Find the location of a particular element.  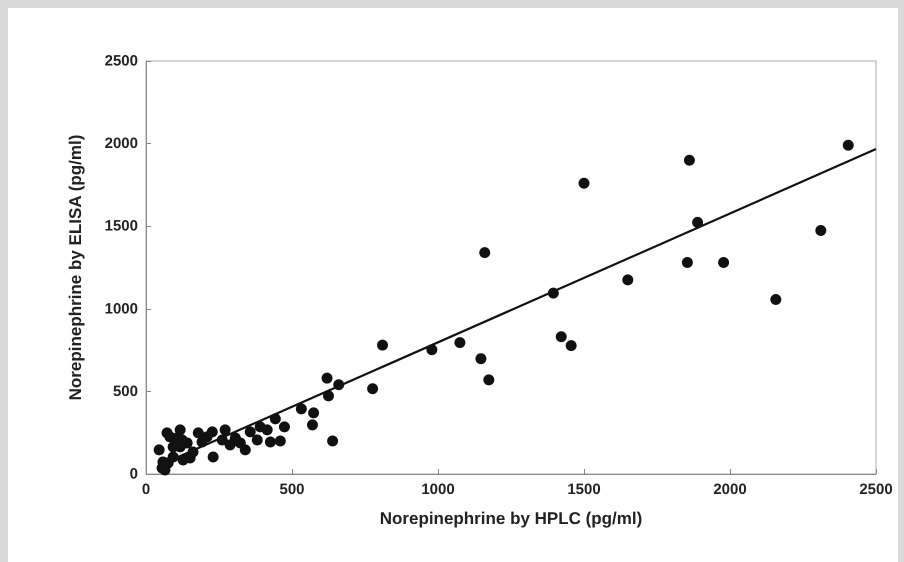

x-tick-label: 1500 is located at coordinates (584, 489).